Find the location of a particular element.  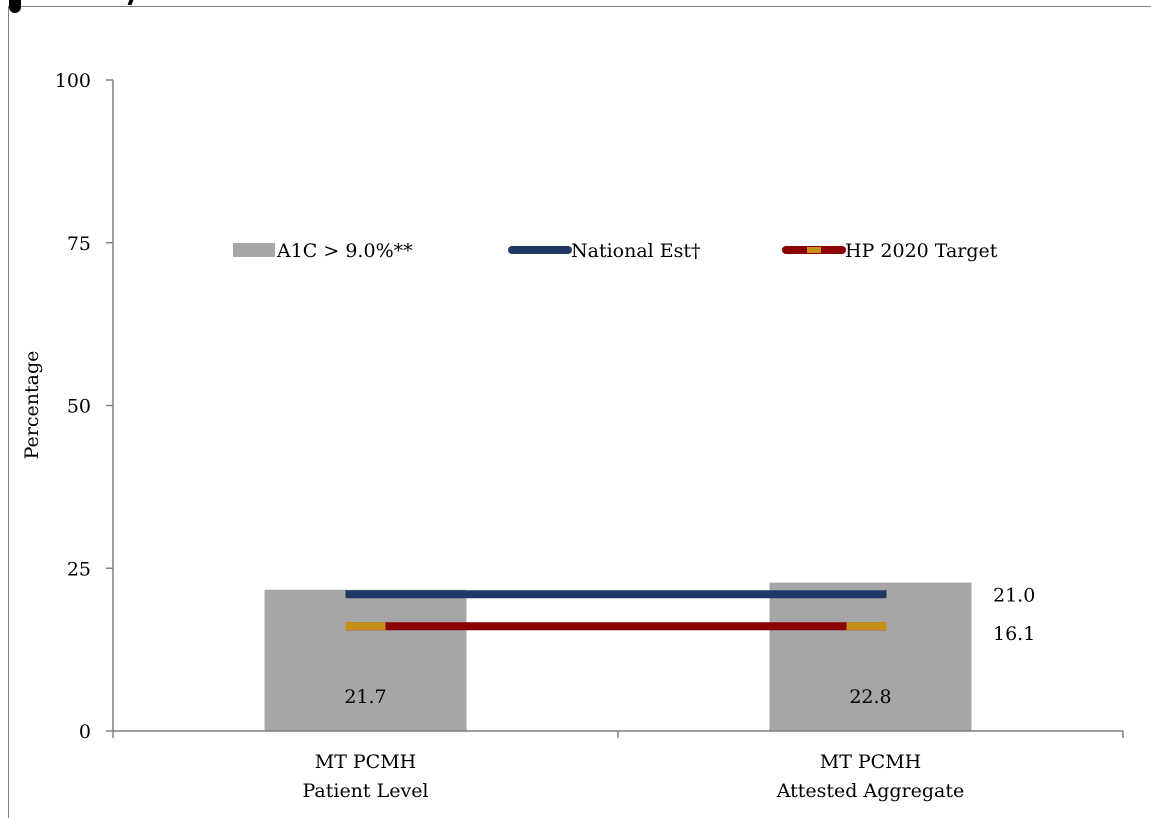

x-category-label-1-line-0: MT PCMH is located at coordinates (871, 762).